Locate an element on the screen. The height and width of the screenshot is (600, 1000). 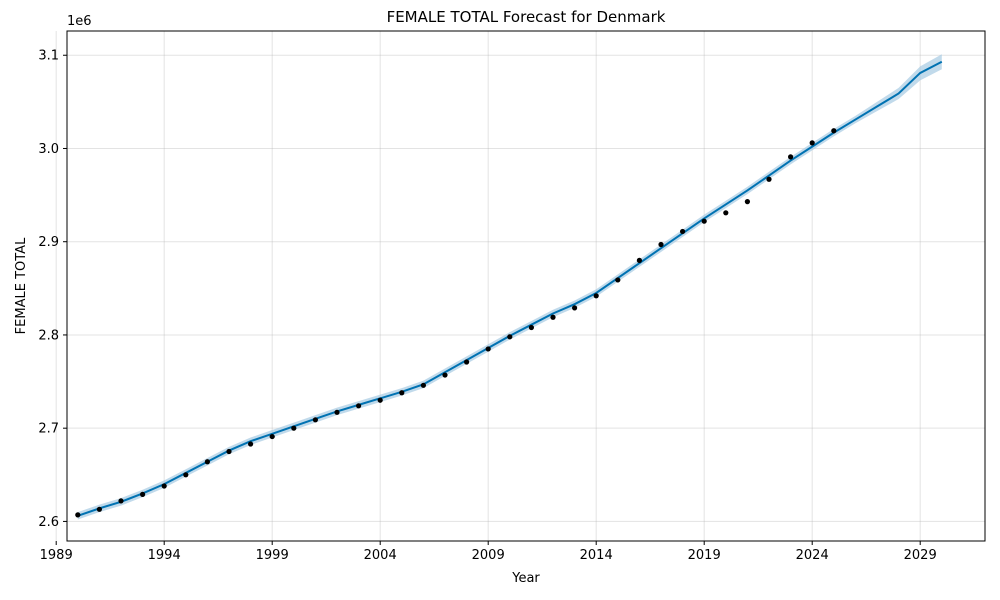
x-tick-label: 2014 is located at coordinates (596, 555).